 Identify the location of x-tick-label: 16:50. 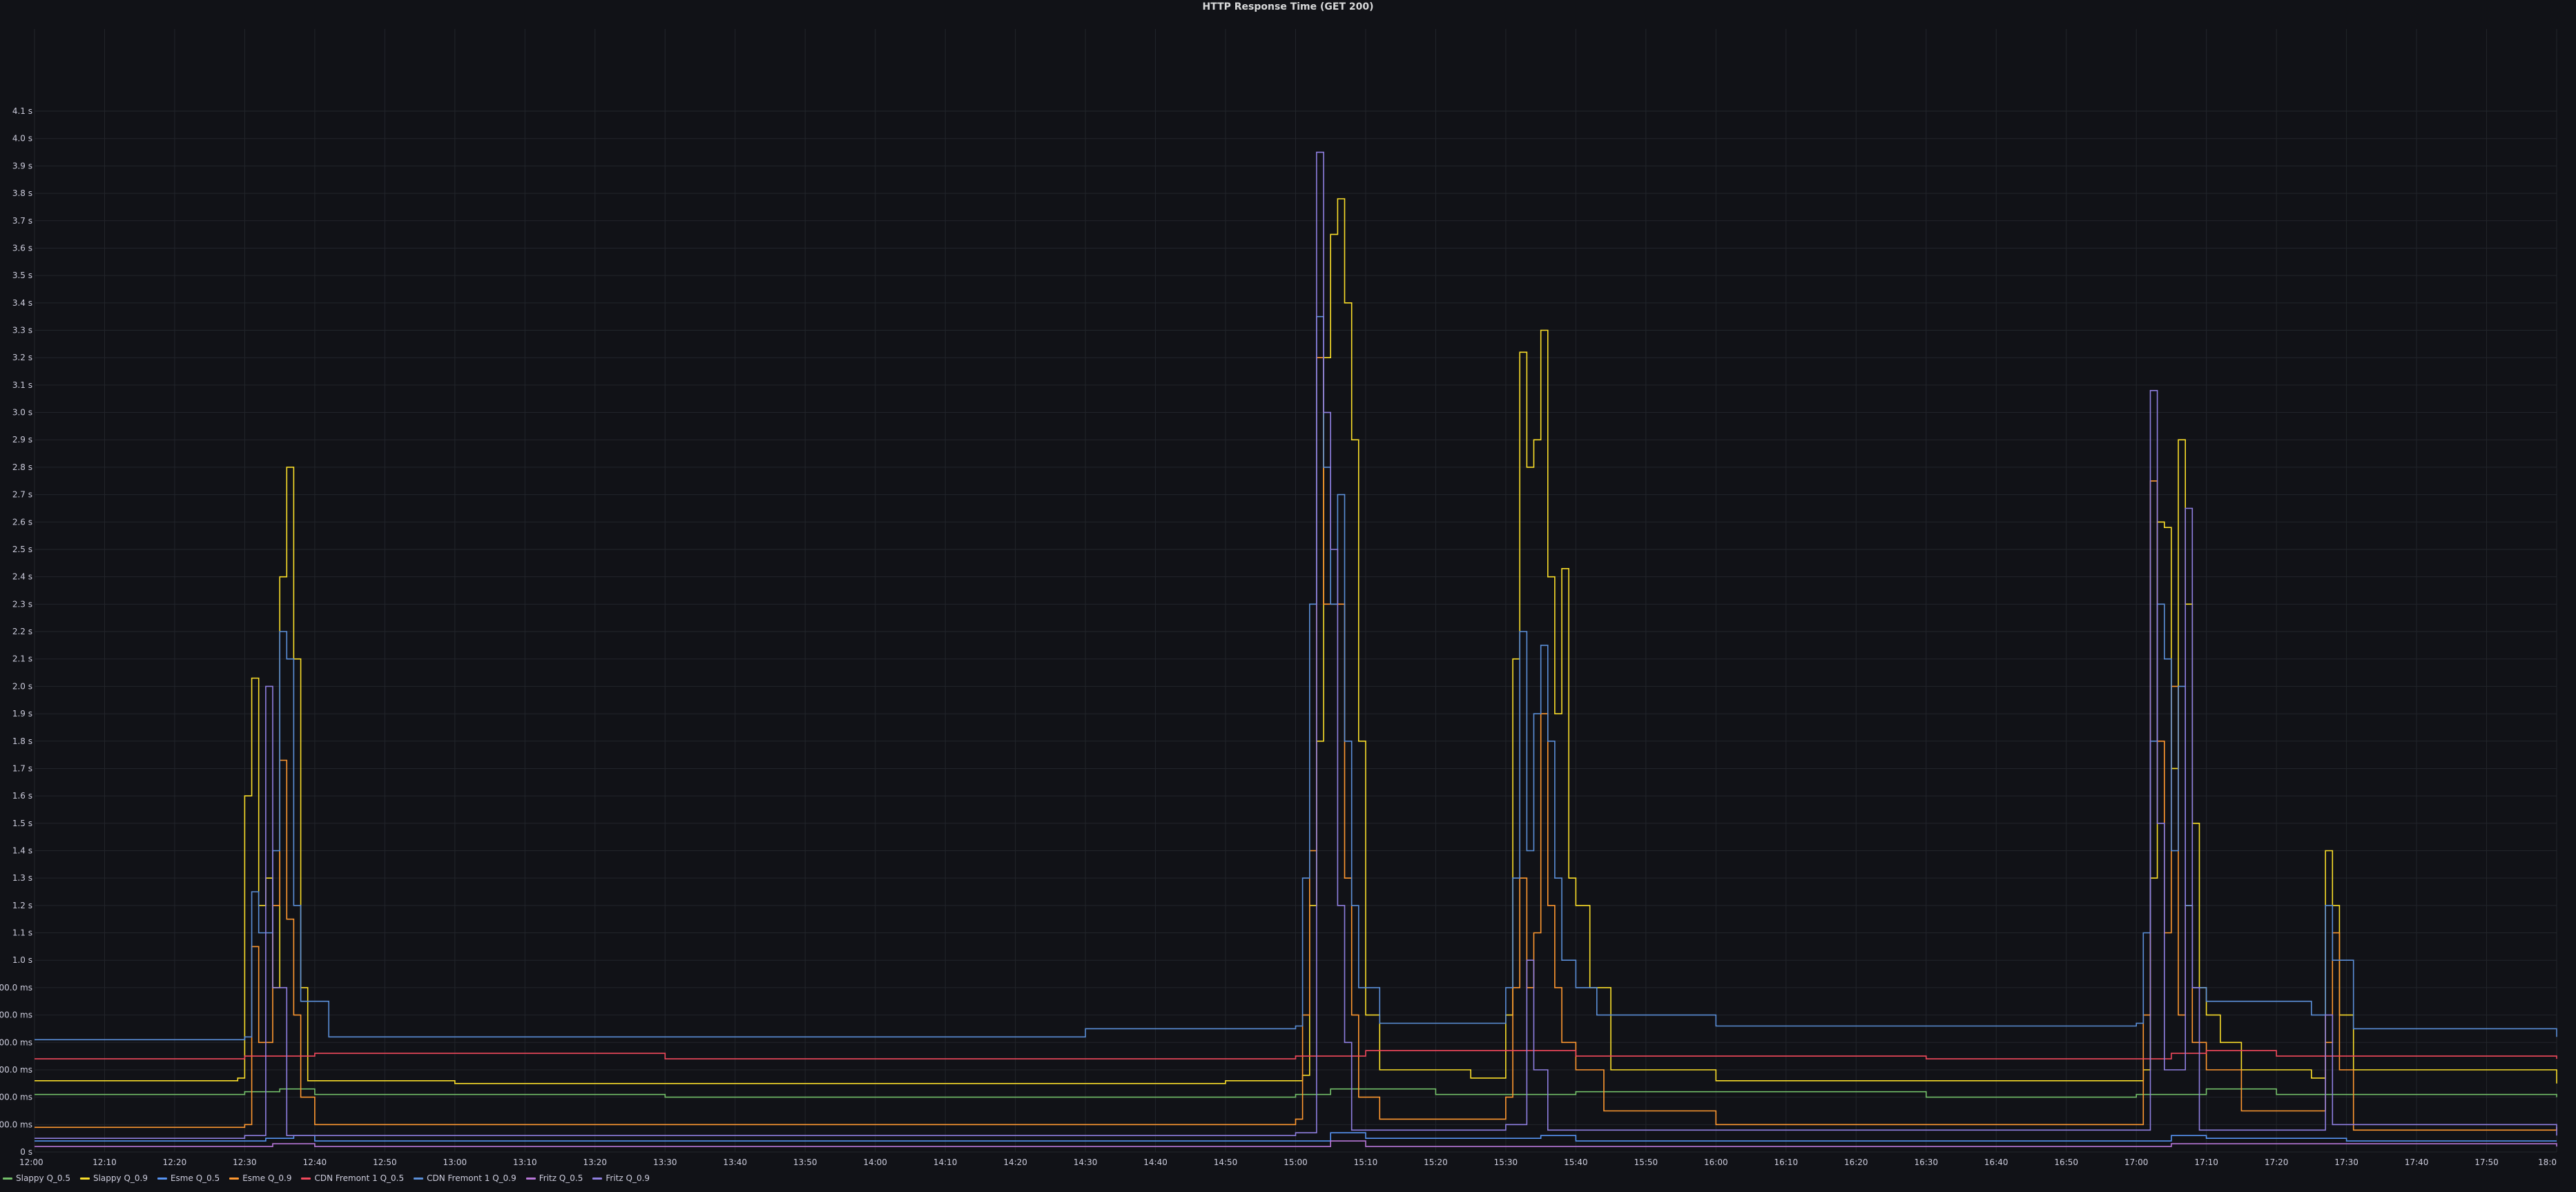
(2066, 1162).